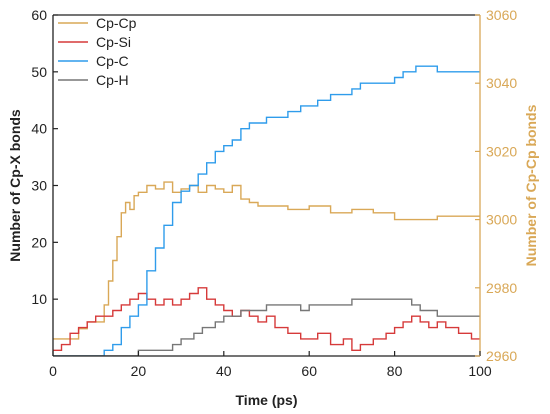 Image resolution: width=550 pixels, height=414 pixels. I want to click on series-line-cp-h, so click(266, 327).